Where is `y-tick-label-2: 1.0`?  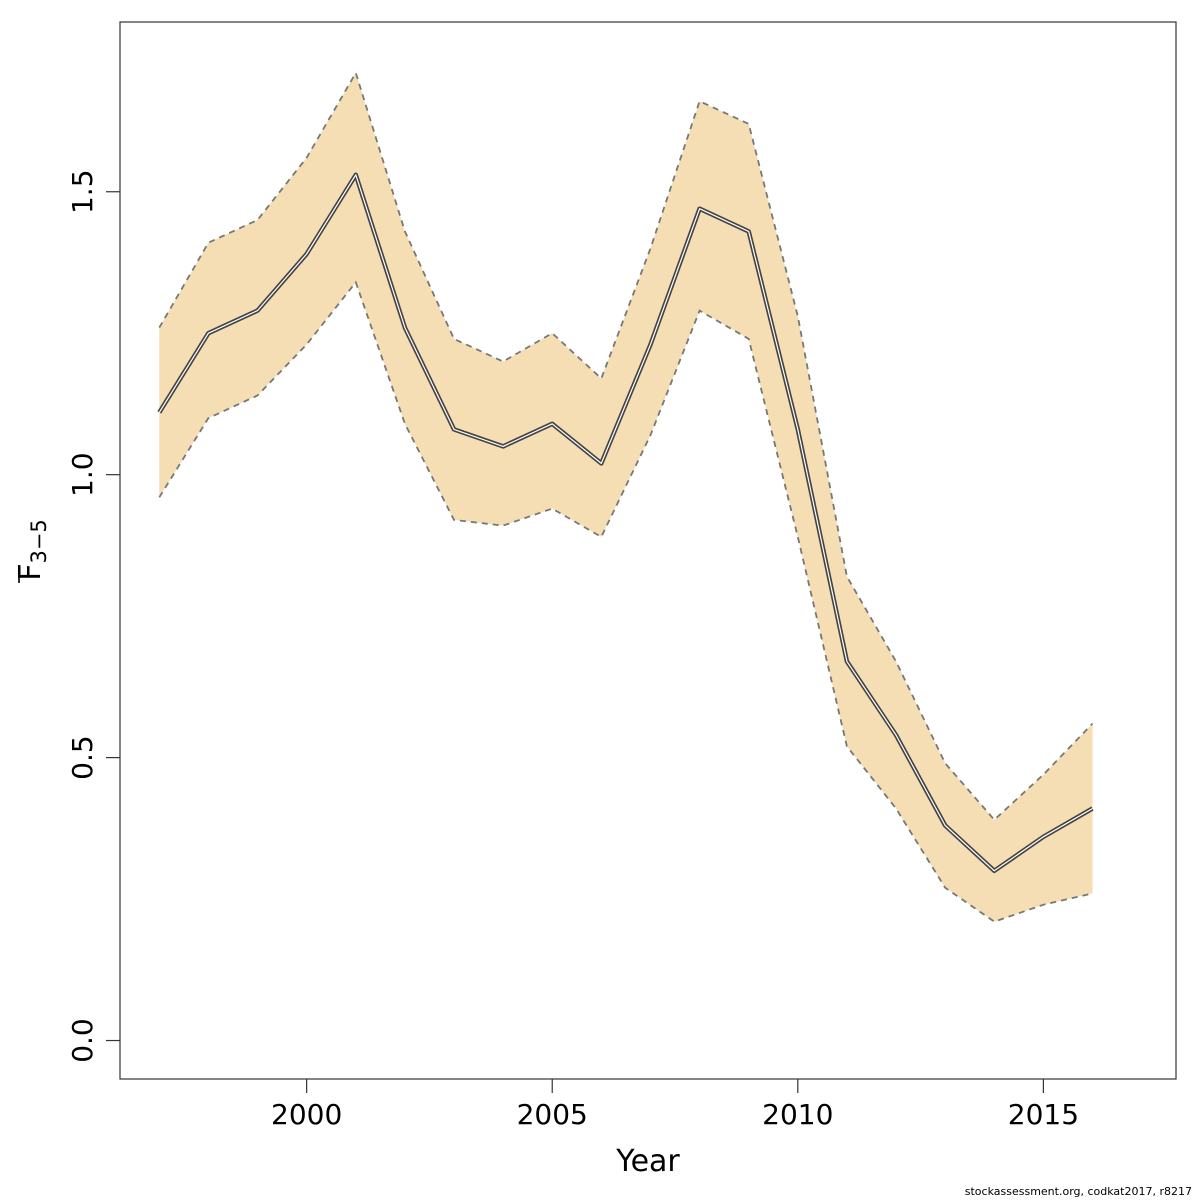
y-tick-label-2: 1.0 is located at coordinates (82, 474).